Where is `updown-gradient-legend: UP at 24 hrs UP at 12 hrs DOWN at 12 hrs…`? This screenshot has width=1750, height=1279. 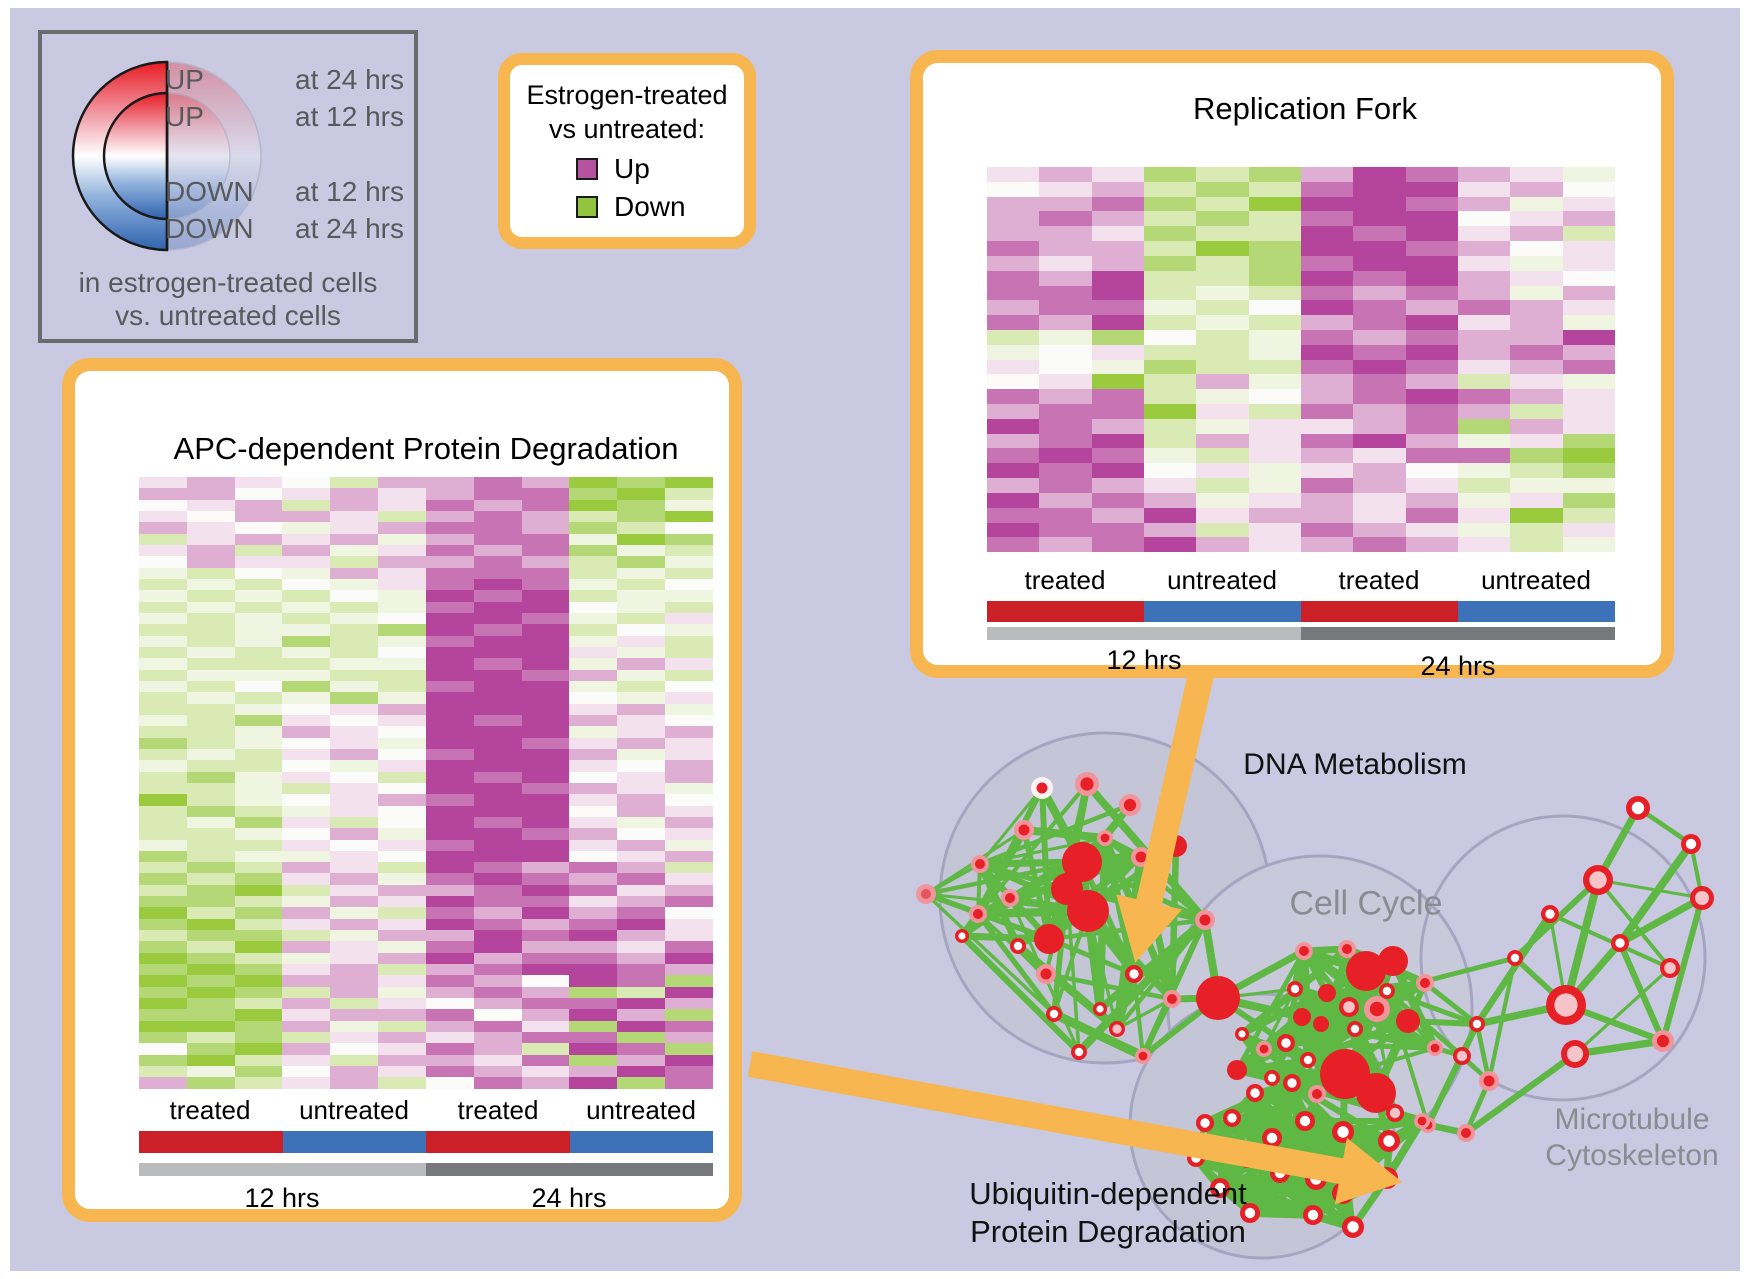
updown-gradient-legend: UP at 24 hrs UP at 12 hrs DOWN at 12 hrs… is located at coordinates (228, 186).